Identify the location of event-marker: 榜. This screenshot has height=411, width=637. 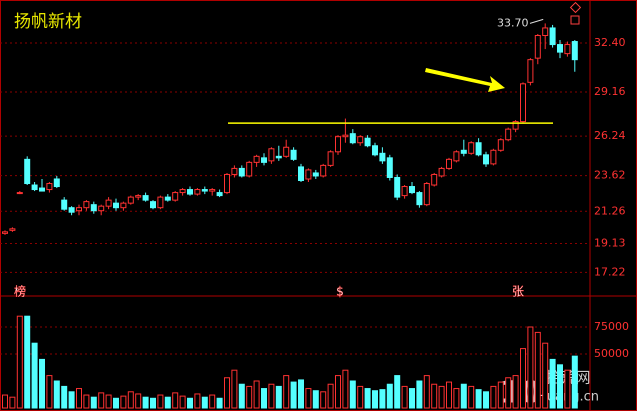
(20, 291).